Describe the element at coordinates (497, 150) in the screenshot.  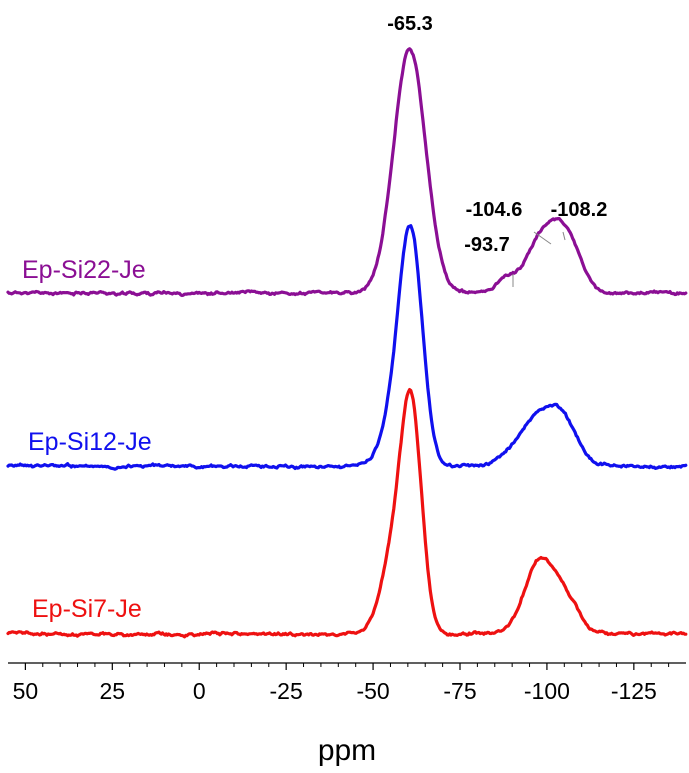
I see `peak-annotations: -65.3 -93.7 -104.6 -108.2` at that location.